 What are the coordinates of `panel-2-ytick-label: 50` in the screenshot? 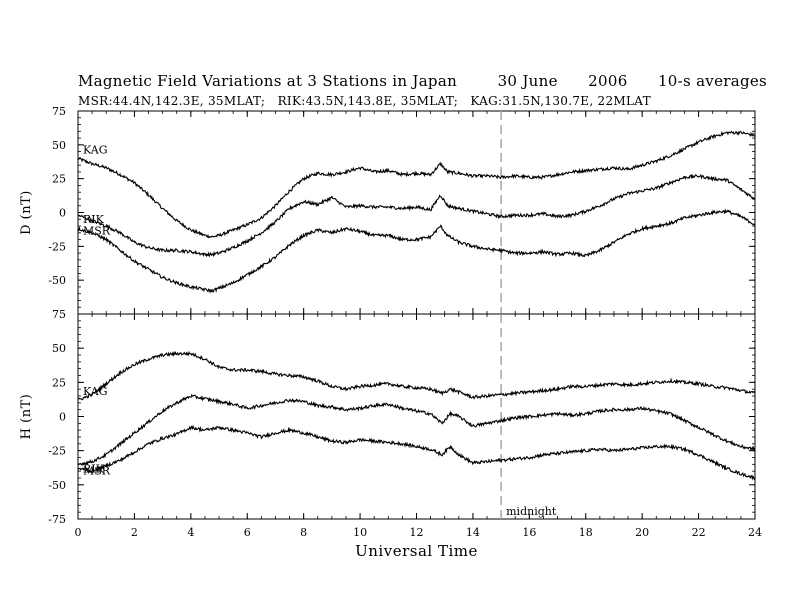 It's located at (59, 348).